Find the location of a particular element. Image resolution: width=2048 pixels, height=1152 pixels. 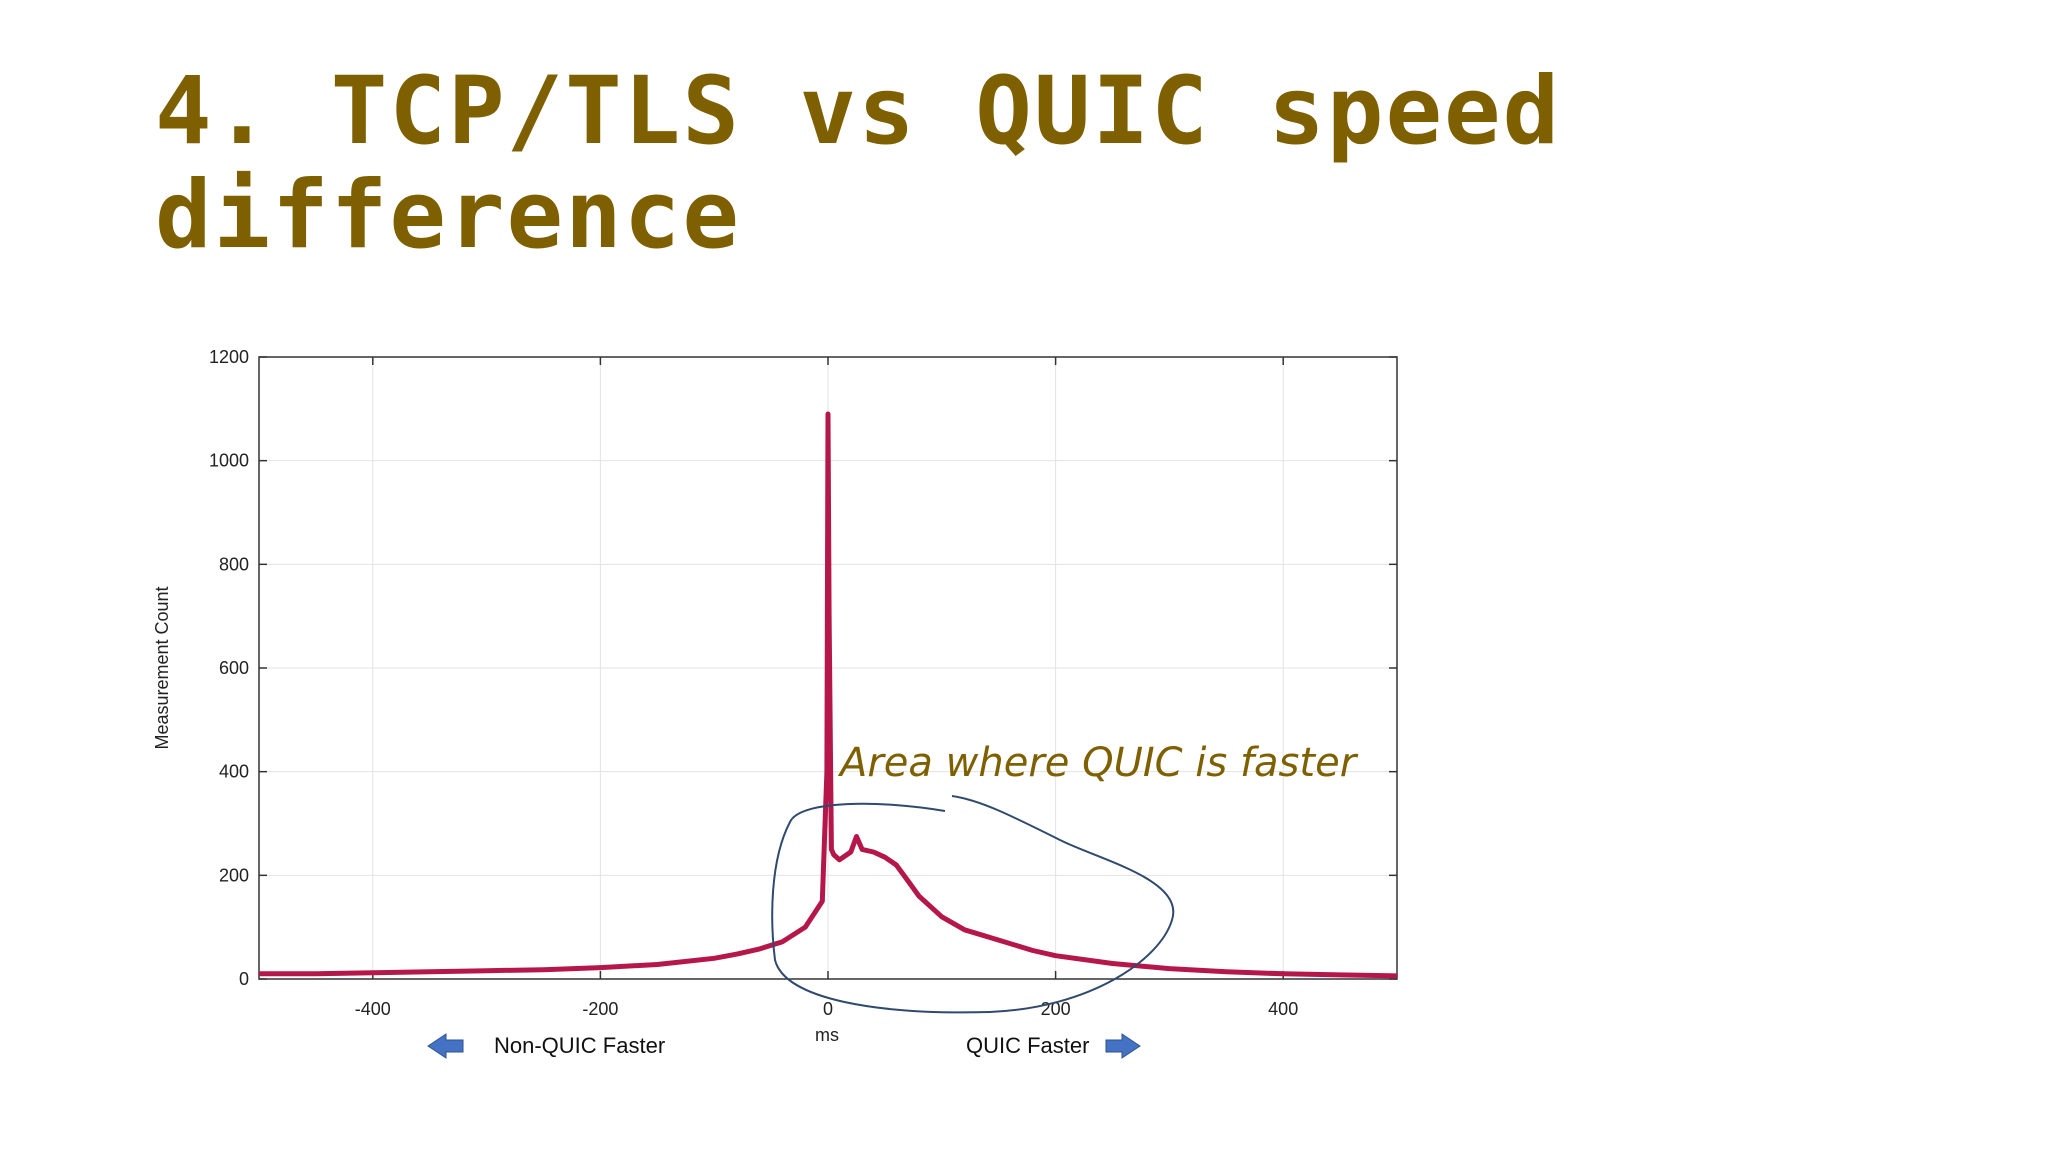

x-tick-label: -200 is located at coordinates (600, 1009).